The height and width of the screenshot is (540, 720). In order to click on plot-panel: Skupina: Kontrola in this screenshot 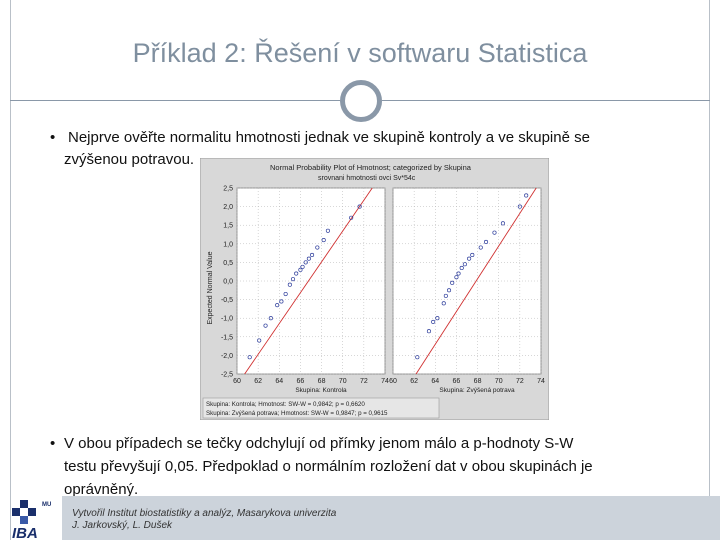, I will do `click(311, 290)`.